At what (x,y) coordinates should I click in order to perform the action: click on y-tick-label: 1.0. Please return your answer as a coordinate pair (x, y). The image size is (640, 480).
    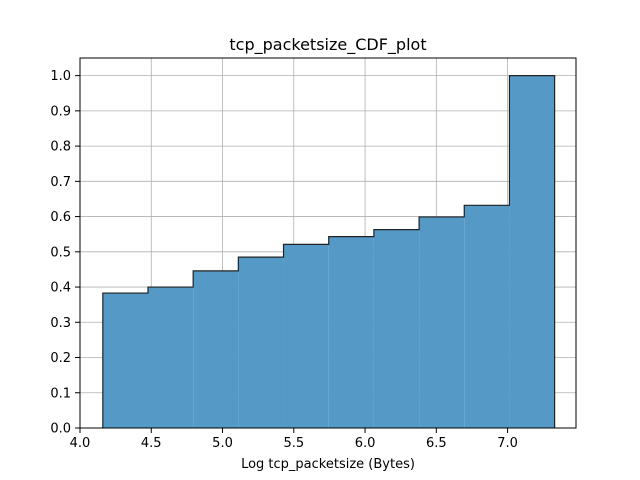
    Looking at the image, I should click on (60, 76).